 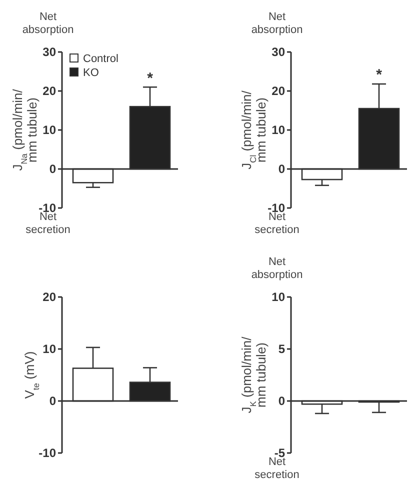 I want to click on legend-label: KO, so click(x=91, y=72).